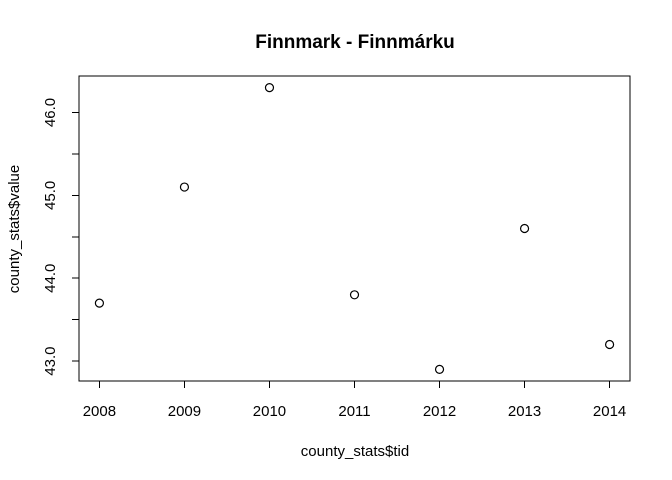  What do you see at coordinates (61, 237) in the screenshot?
I see `y-axis: 43.0 44.0 45.0 46.0` at bounding box center [61, 237].